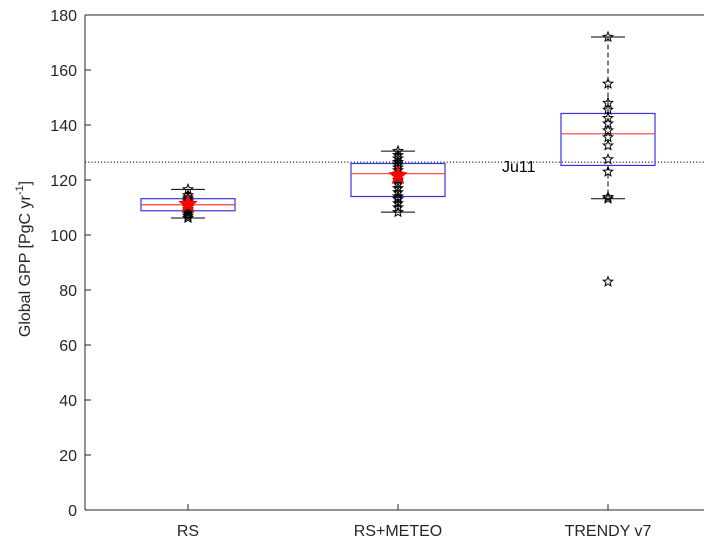 This screenshot has width=704, height=542. What do you see at coordinates (63, 16) in the screenshot?
I see `y-tick-label: 180` at bounding box center [63, 16].